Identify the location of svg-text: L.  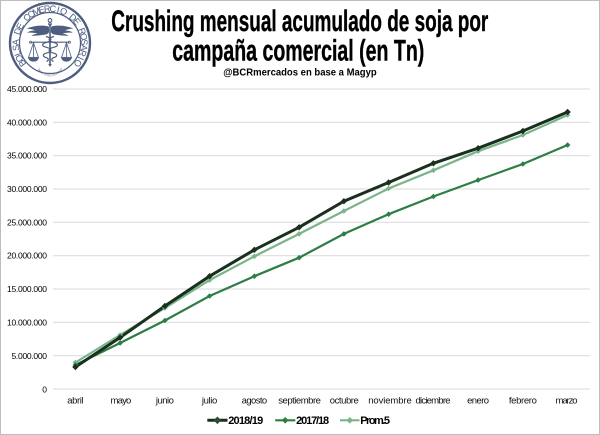
(17, 53).